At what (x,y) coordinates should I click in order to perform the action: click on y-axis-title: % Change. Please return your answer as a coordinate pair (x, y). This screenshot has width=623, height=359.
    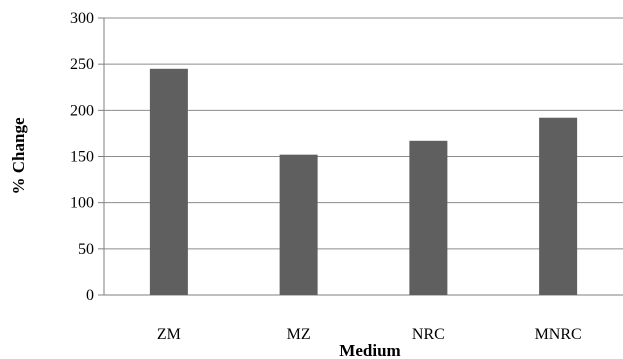
    Looking at the image, I should click on (18, 155).